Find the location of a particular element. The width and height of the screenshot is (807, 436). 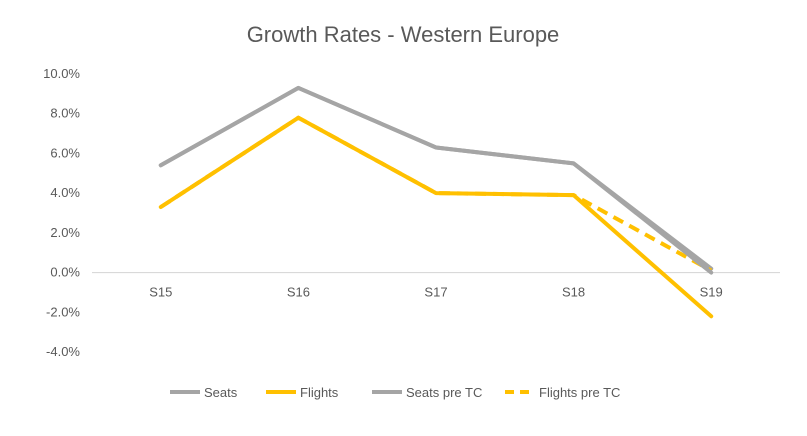

y-tick-label: 8.0% is located at coordinates (65, 113).